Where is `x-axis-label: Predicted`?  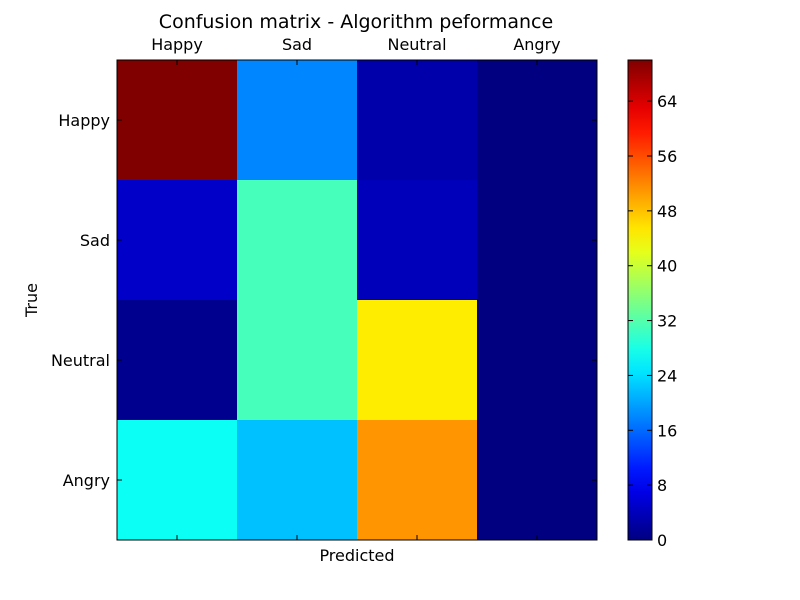 x-axis-label: Predicted is located at coordinates (356, 555).